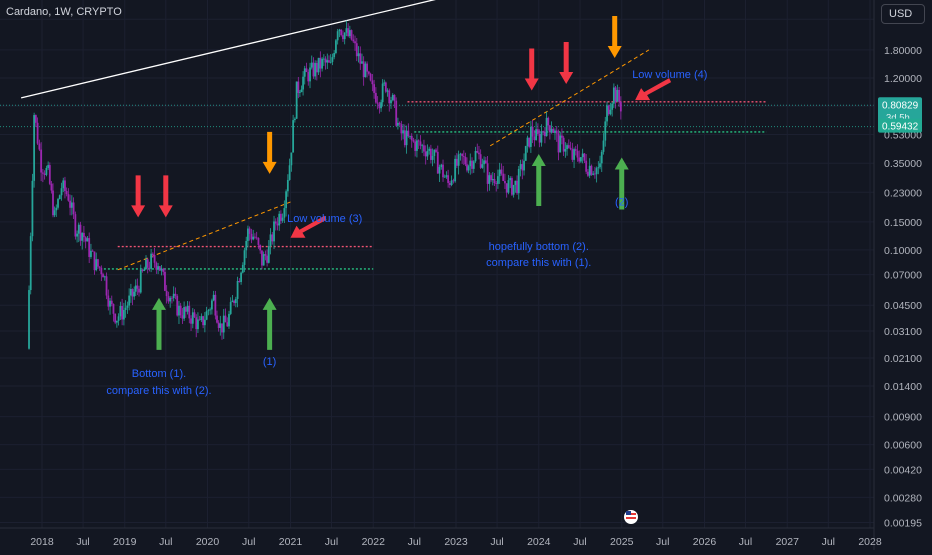 Image resolution: width=932 pixels, height=555 pixels. What do you see at coordinates (900, 127) in the screenshot?
I see `price-badge-value: 0.59432` at bounding box center [900, 127].